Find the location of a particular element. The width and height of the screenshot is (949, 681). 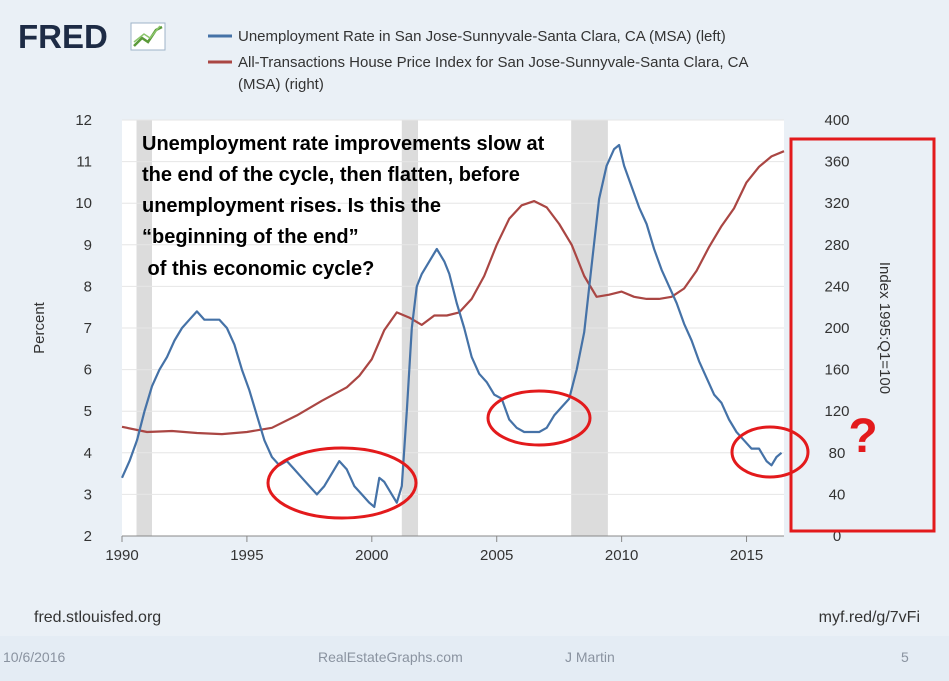

y-tick-label-9: 9 is located at coordinates (88, 245).